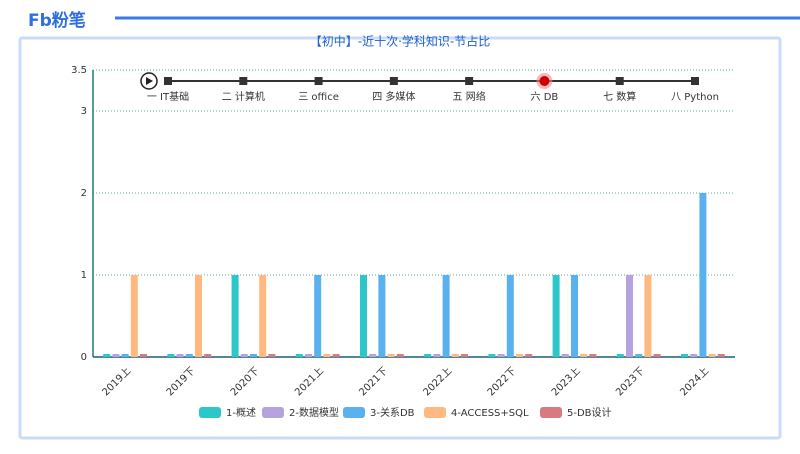 The image size is (800, 454). What do you see at coordinates (619, 96) in the screenshot?
I see `timeline-label: 七 数算` at bounding box center [619, 96].